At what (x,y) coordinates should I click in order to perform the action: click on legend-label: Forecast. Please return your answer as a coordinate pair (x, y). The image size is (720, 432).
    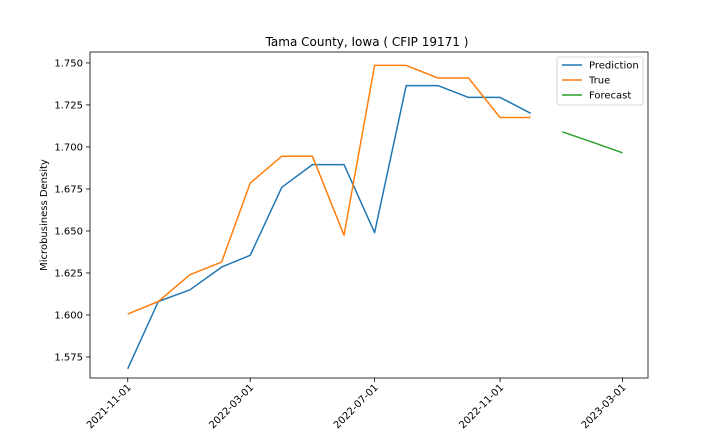
    Looking at the image, I should click on (610, 96).